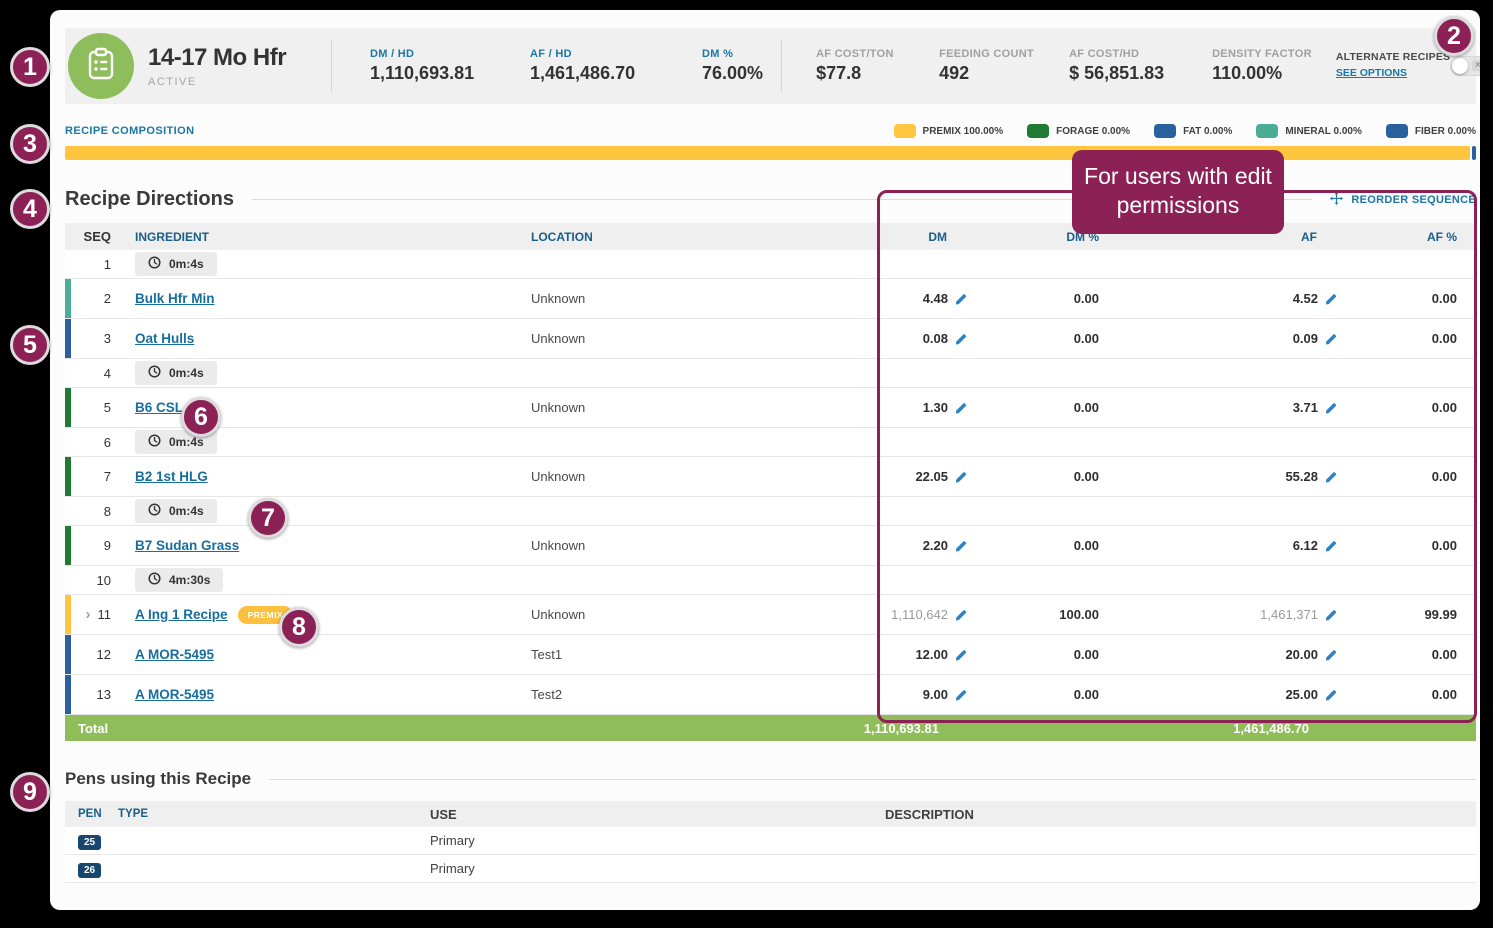 This screenshot has width=1493, height=928. I want to click on stat-value: $ 56,851.83, so click(1117, 73).